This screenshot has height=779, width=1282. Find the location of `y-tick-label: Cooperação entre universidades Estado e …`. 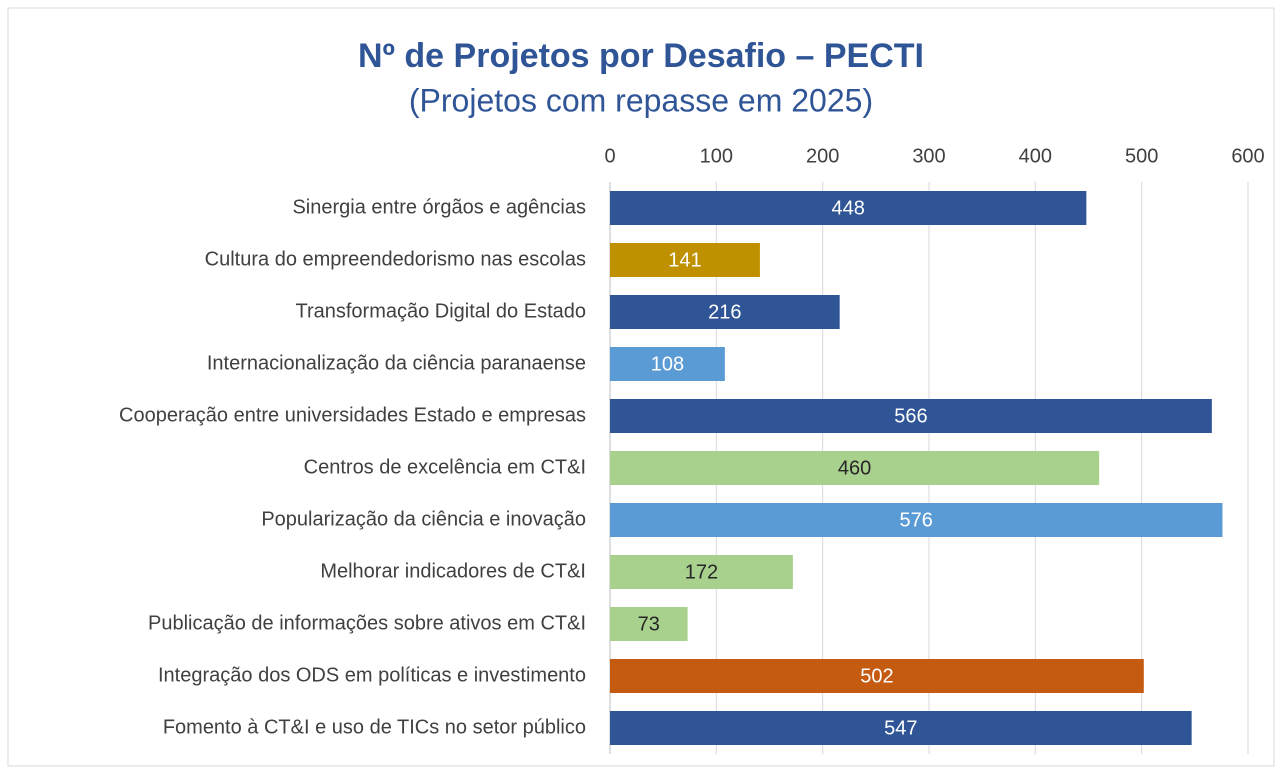

y-tick-label: Cooperação entre universidades Estado e … is located at coordinates (352, 415).